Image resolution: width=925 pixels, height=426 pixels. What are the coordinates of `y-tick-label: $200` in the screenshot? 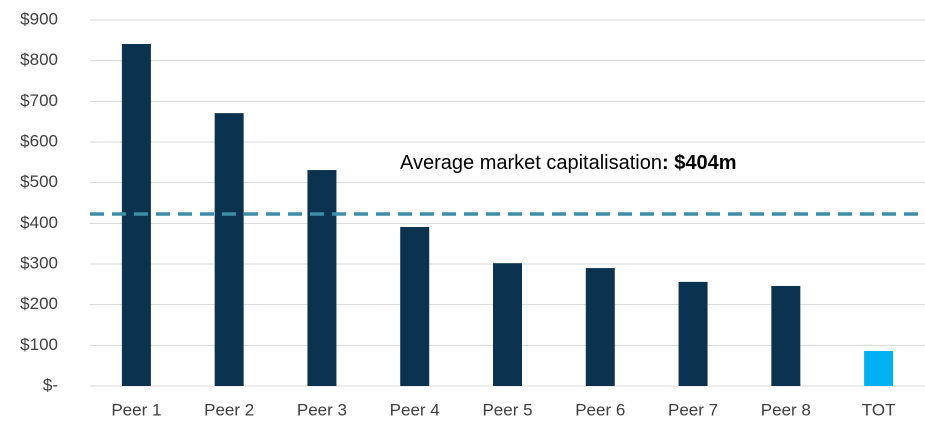 It's located at (39, 303).